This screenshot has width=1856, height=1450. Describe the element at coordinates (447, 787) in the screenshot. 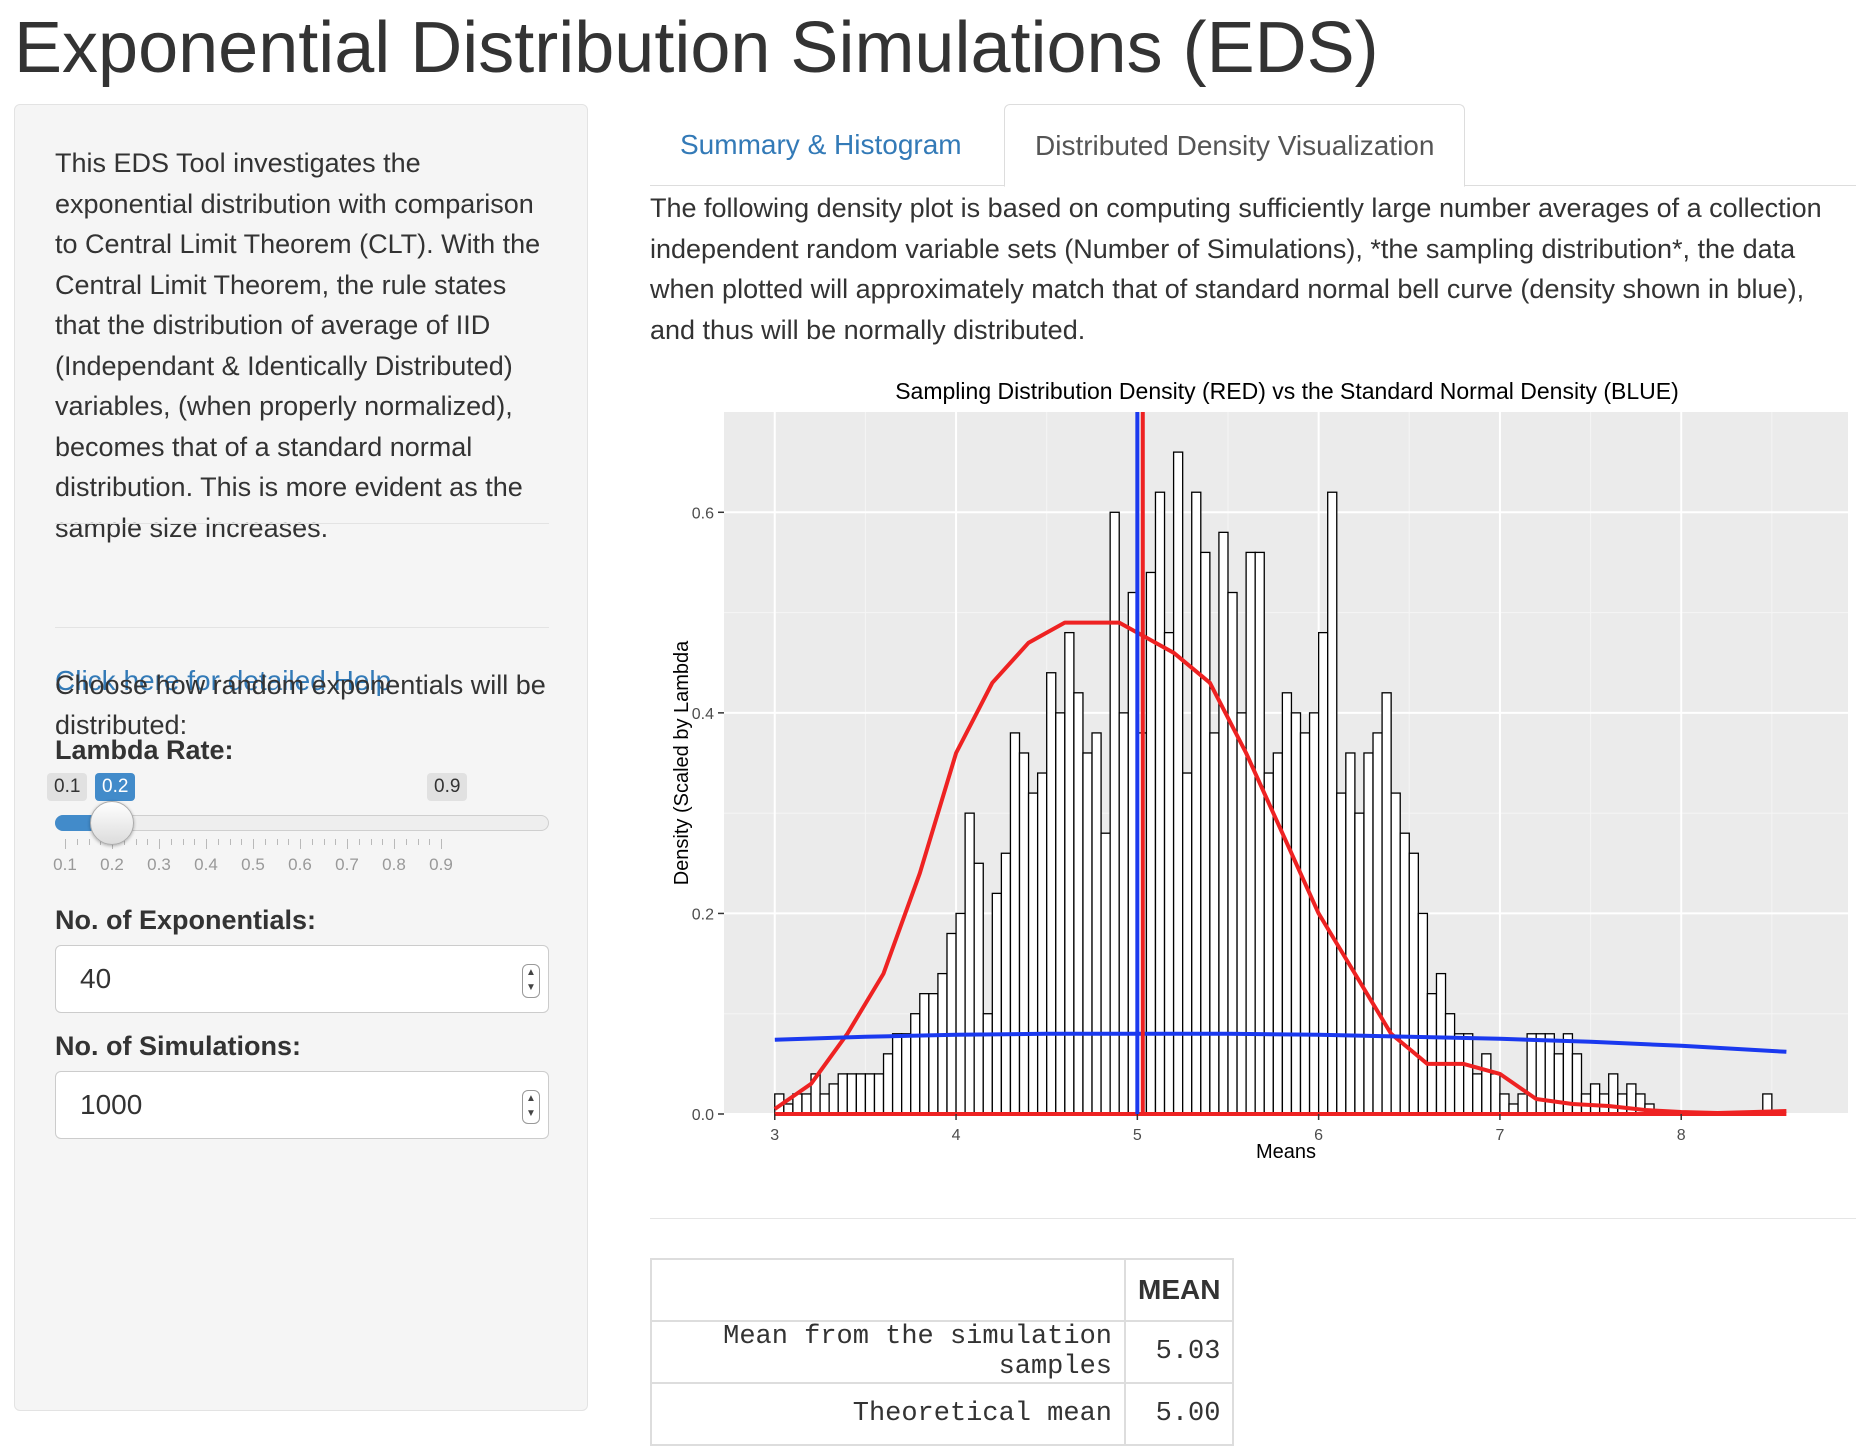

I see `slider-max-badge: 0.9` at that location.